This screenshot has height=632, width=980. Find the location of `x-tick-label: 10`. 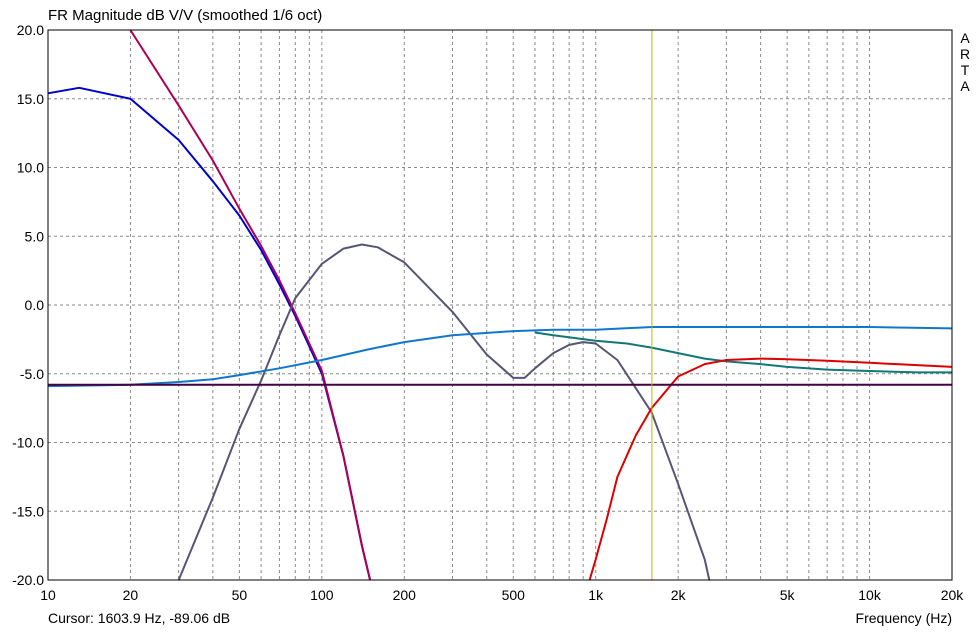

x-tick-label: 10 is located at coordinates (48, 595).